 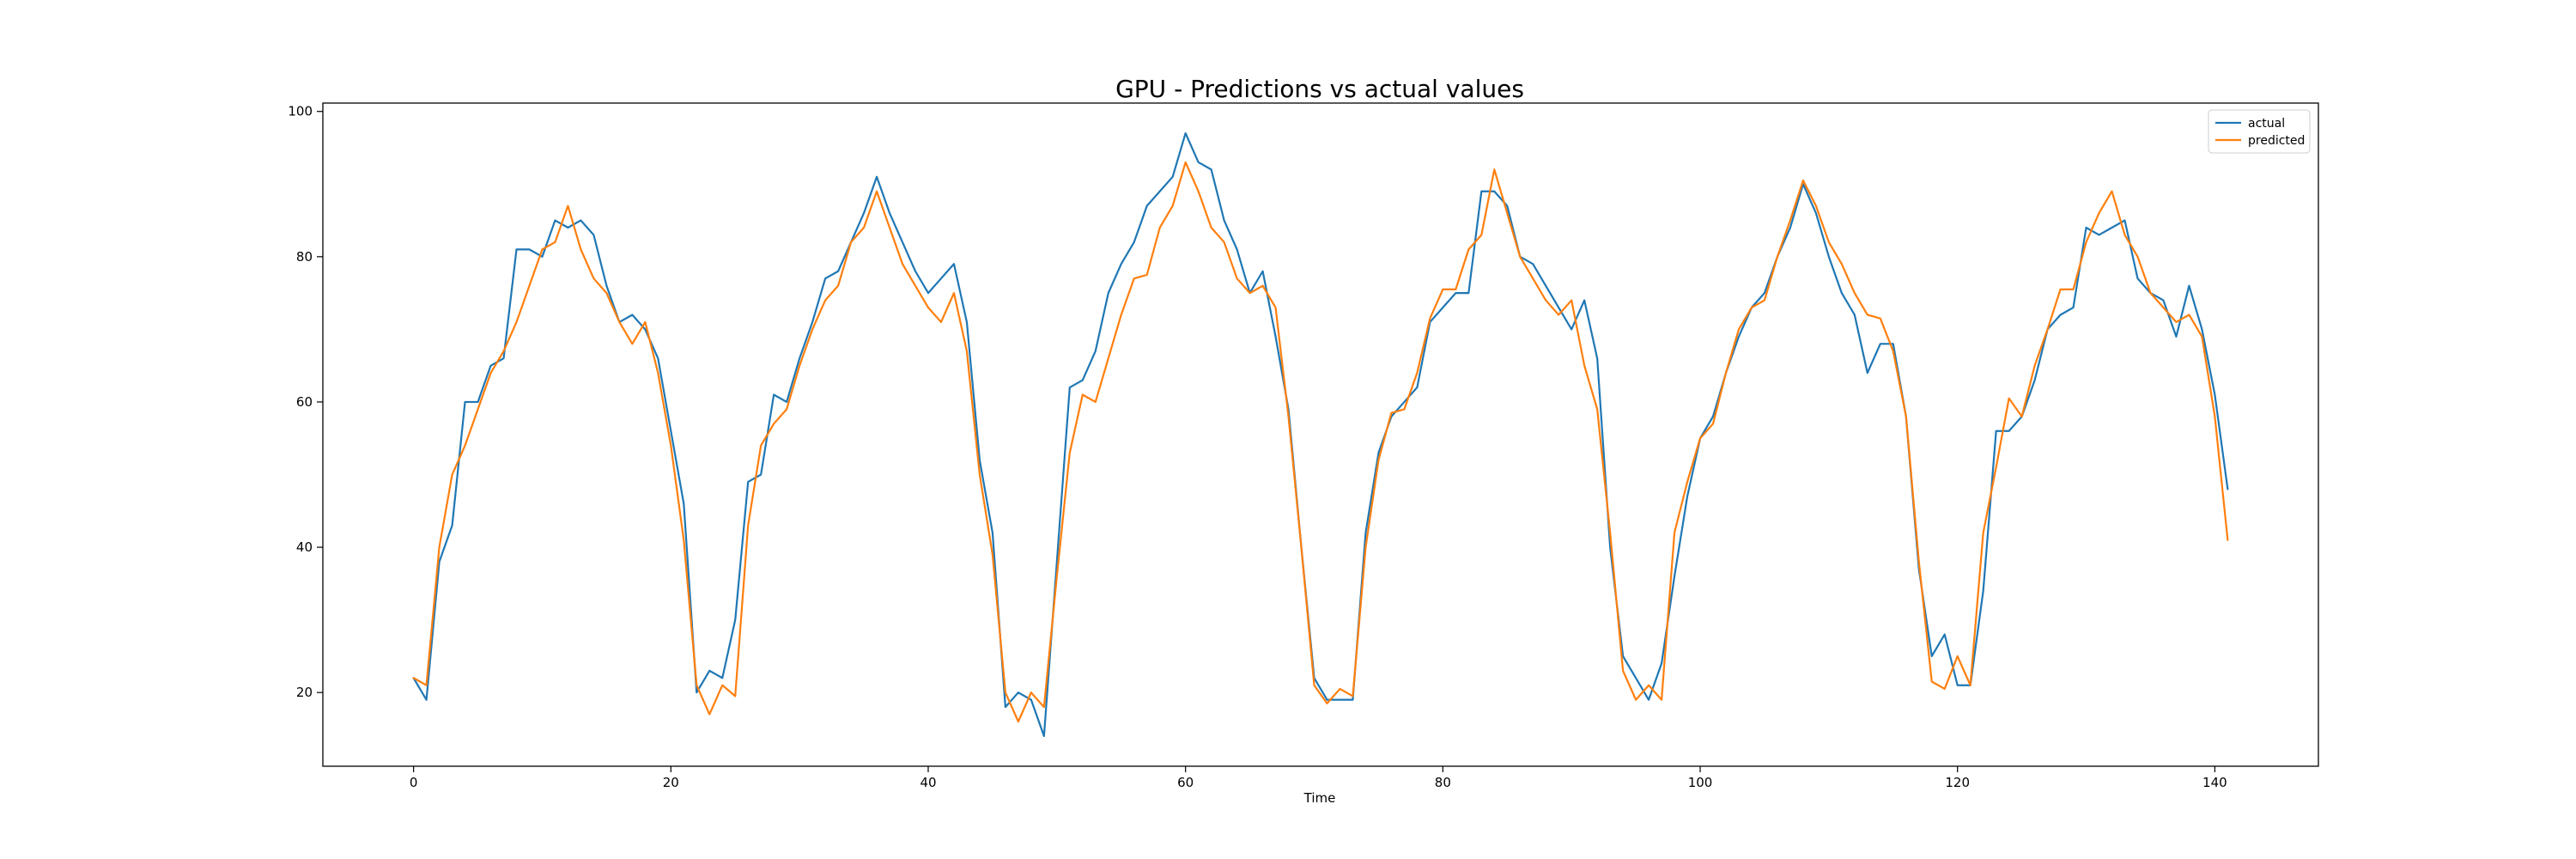 I want to click on y-tick-label: 40, so click(x=304, y=547).